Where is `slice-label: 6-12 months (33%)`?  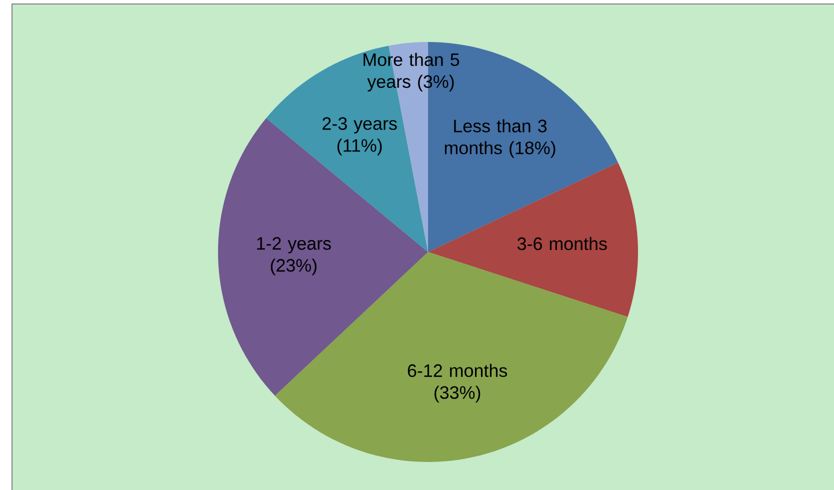 slice-label: 6-12 months (33%) is located at coordinates (458, 383).